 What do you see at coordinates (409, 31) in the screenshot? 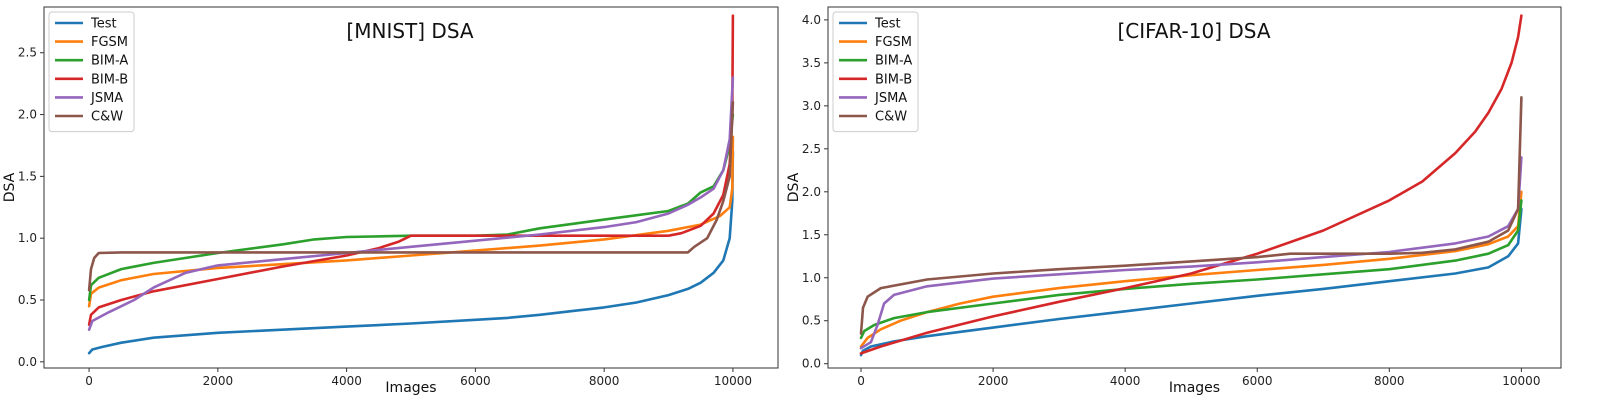
I see `chart-title: [MNIST] DSA` at bounding box center [409, 31].